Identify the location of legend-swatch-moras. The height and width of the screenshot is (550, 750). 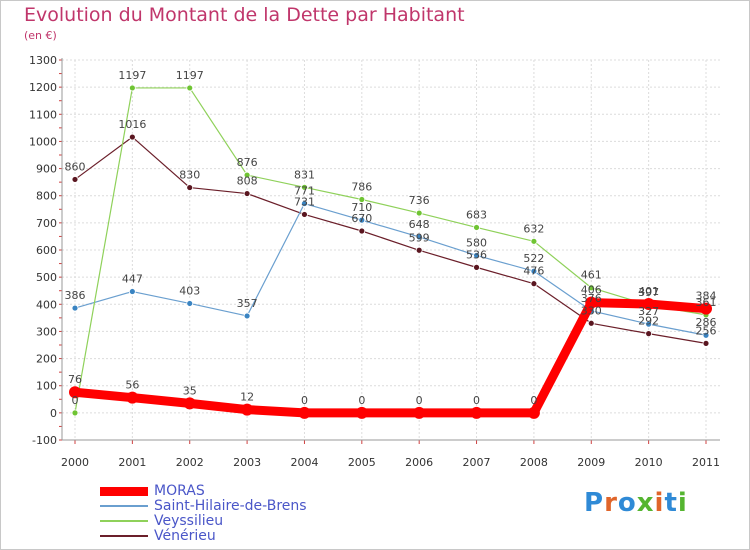
(124, 491).